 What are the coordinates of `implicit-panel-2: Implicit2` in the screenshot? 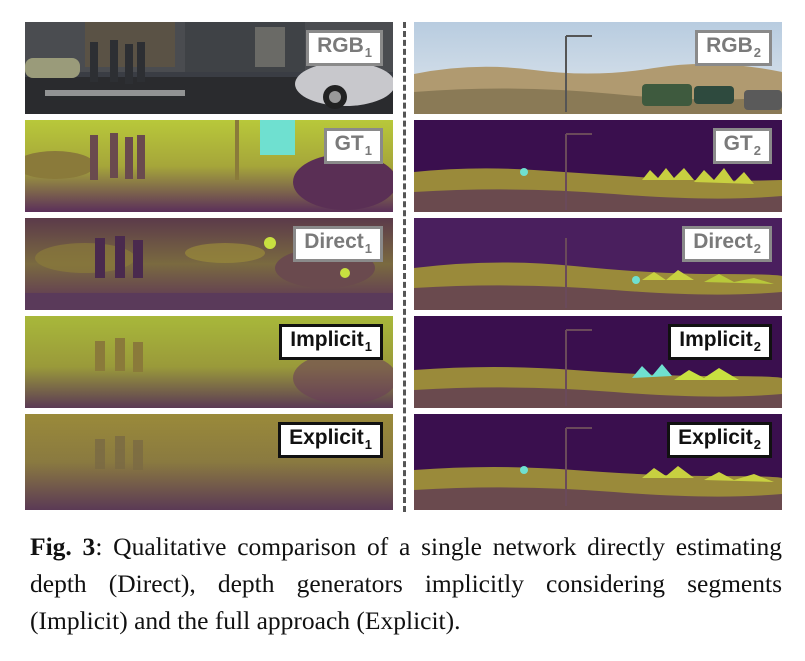 It's located at (598, 362).